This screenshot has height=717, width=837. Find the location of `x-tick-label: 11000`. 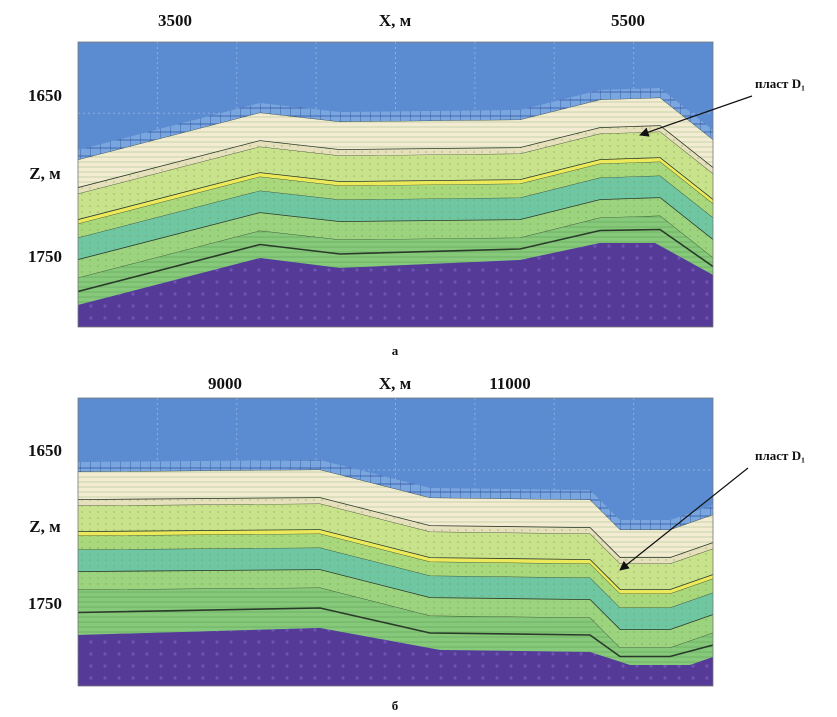

x-tick-label: 11000 is located at coordinates (510, 383).